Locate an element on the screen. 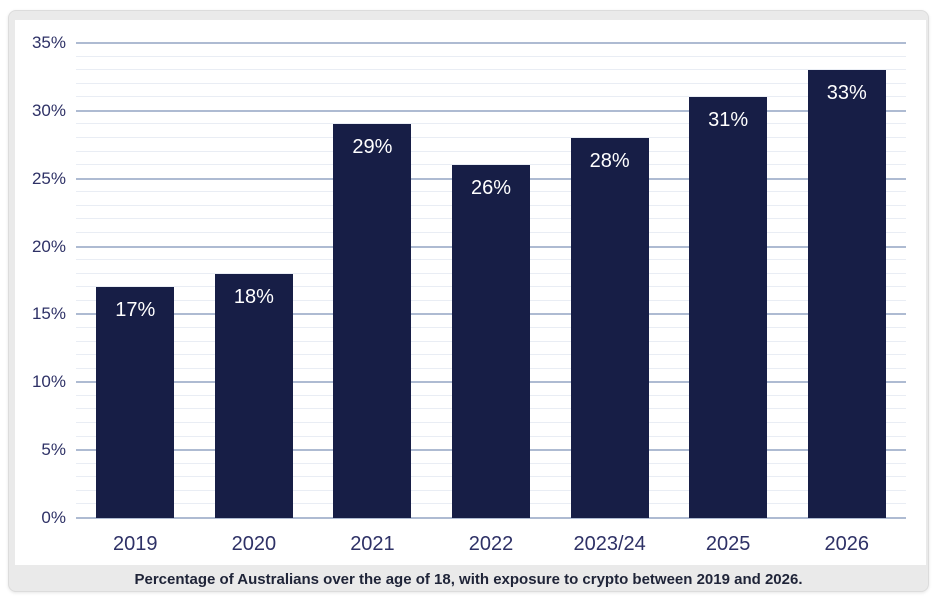  bar-slot-2026: 33% is located at coordinates (846, 280).